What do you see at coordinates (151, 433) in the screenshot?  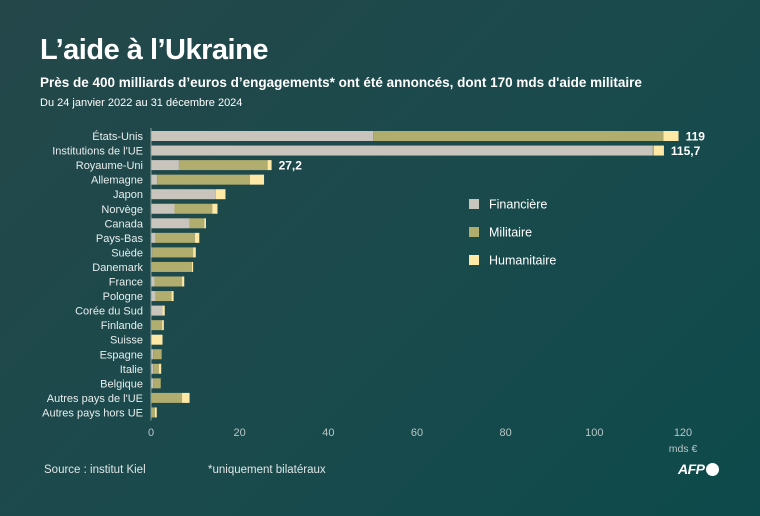 I see `x-tick-label: 0` at bounding box center [151, 433].